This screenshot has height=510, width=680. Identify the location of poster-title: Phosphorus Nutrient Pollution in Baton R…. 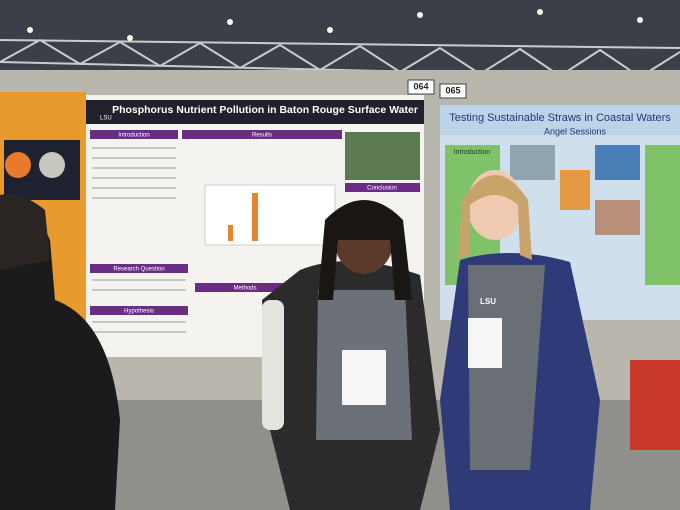
(265, 110).